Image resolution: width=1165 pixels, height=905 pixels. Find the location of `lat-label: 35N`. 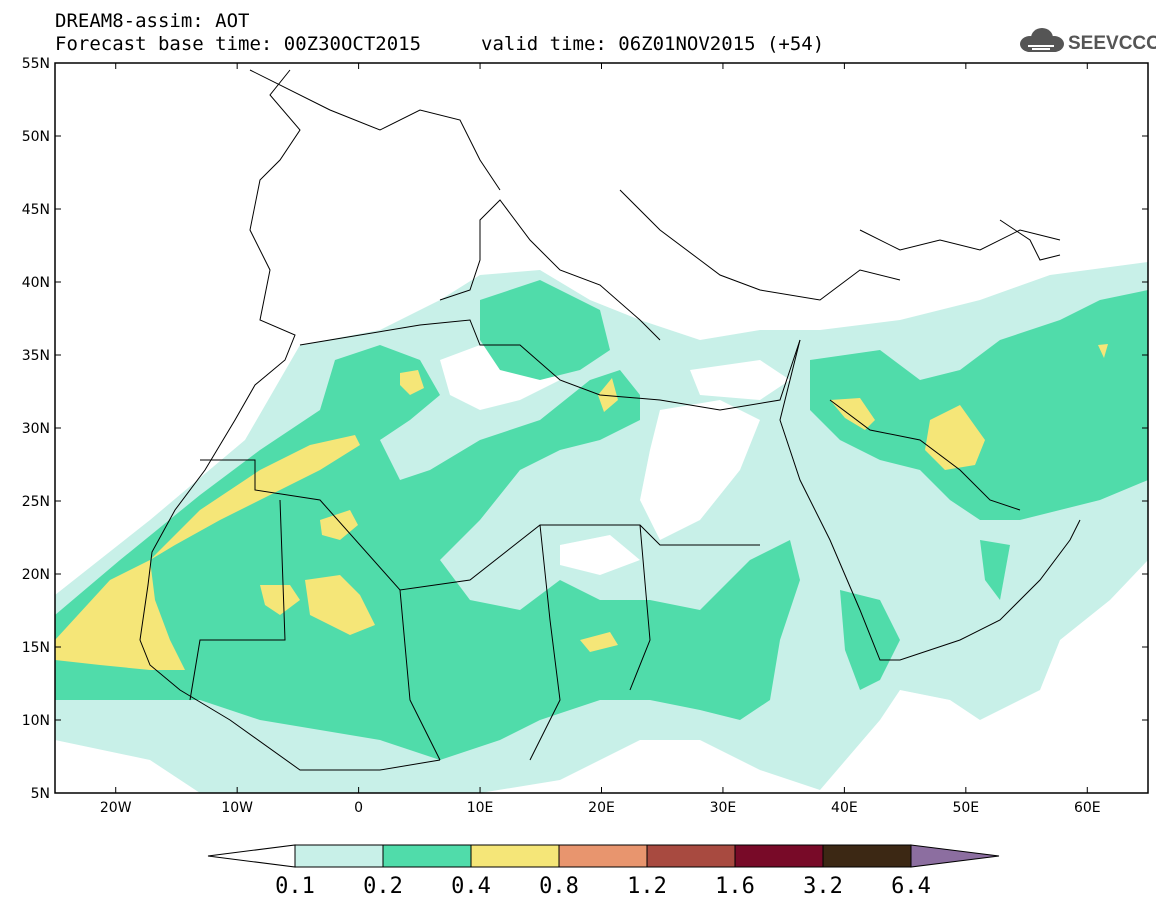

lat-label: 35N is located at coordinates (36, 356).